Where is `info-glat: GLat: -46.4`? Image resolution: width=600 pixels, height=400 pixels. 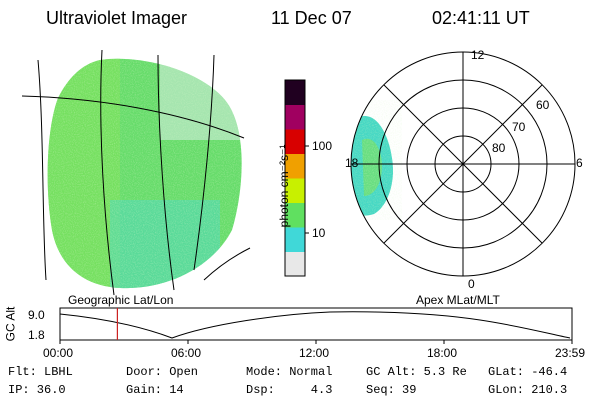 info-glat: GLat: -46.4 is located at coordinates (528, 372).